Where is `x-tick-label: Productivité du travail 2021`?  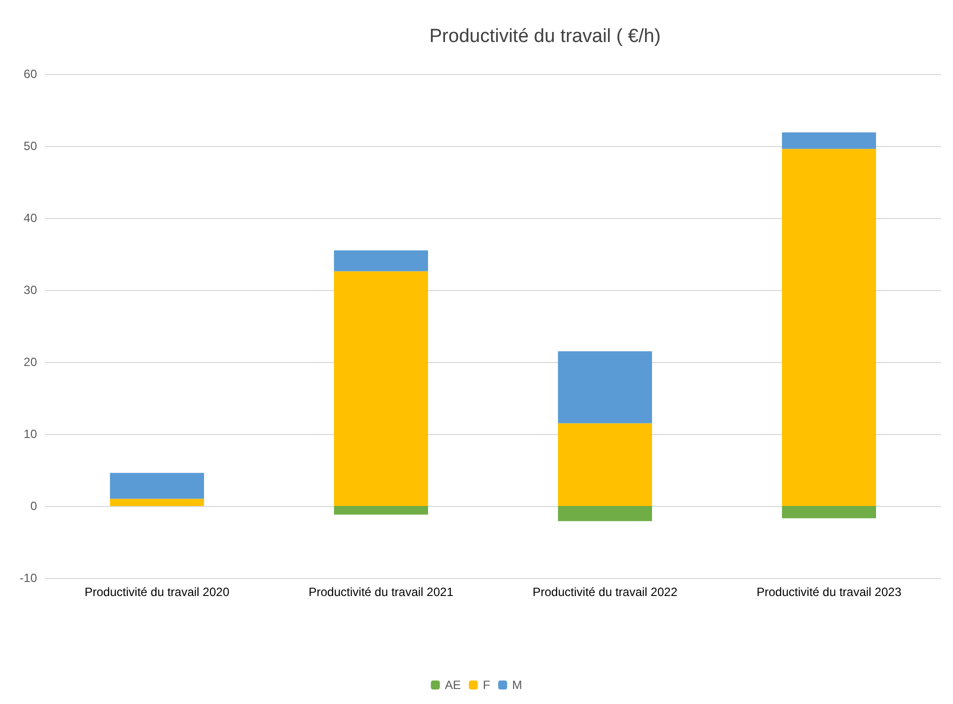
x-tick-label: Productivité du travail 2021 is located at coordinates (381, 592).